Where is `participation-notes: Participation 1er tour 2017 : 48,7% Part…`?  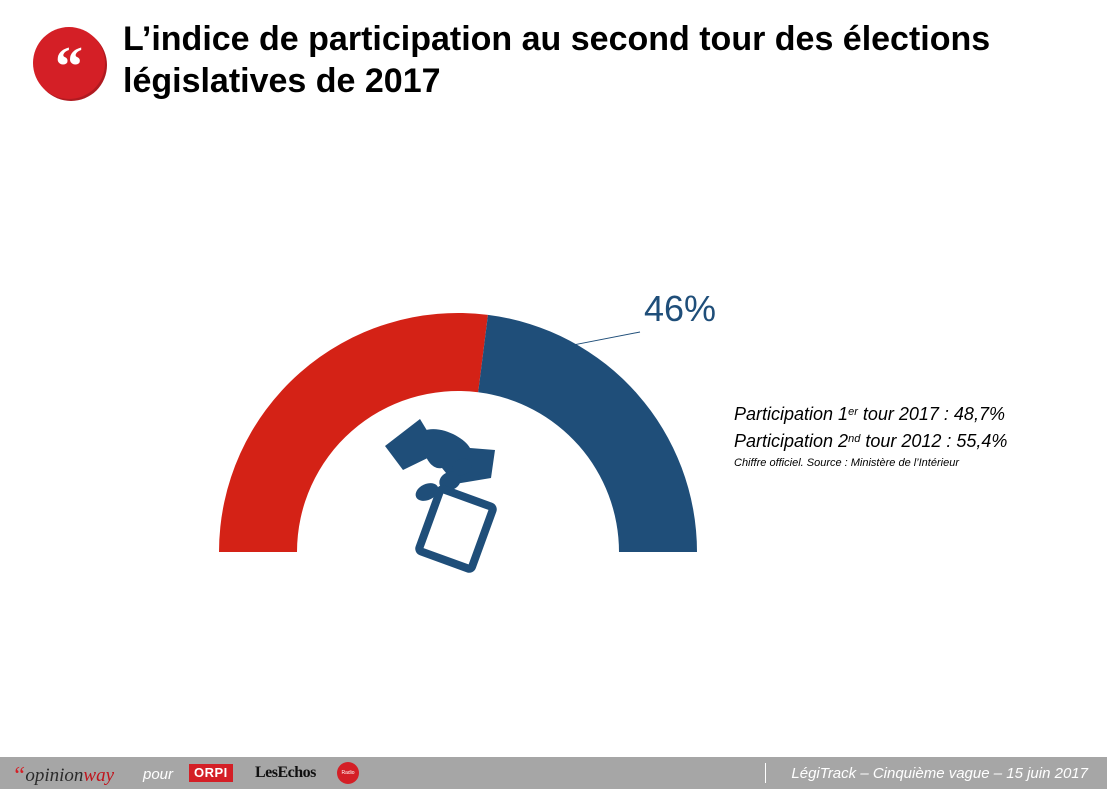
participation-notes: Participation 1er tour 2017 : 48,7% Part… is located at coordinates (870, 436).